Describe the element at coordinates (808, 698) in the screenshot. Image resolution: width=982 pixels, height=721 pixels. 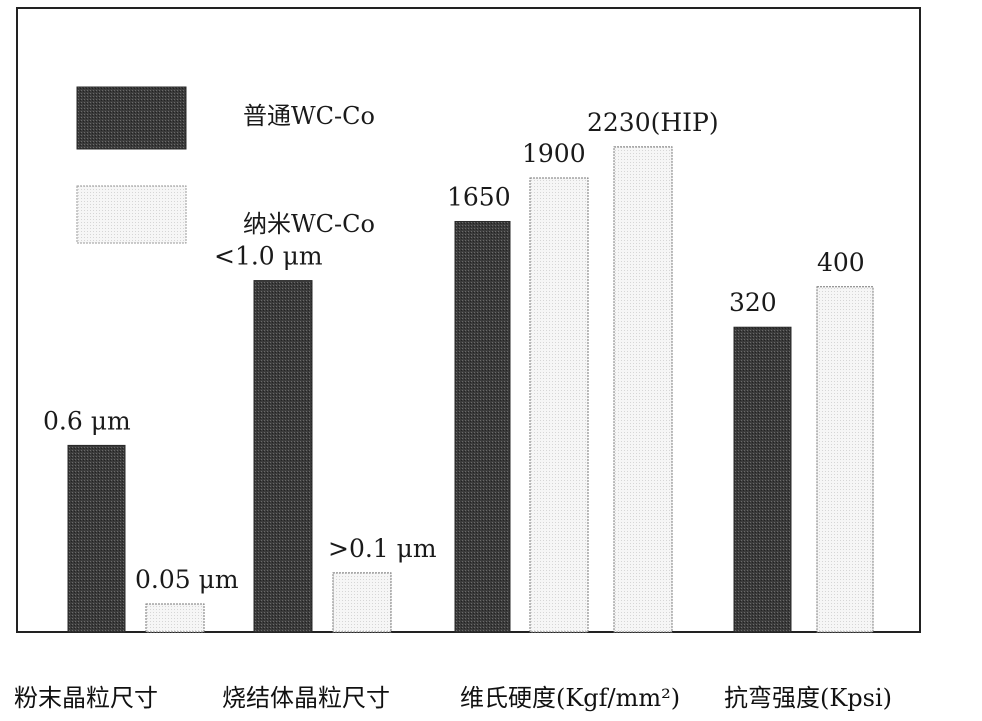
I see `category-label: 抗弯强度(Kpsi)` at that location.